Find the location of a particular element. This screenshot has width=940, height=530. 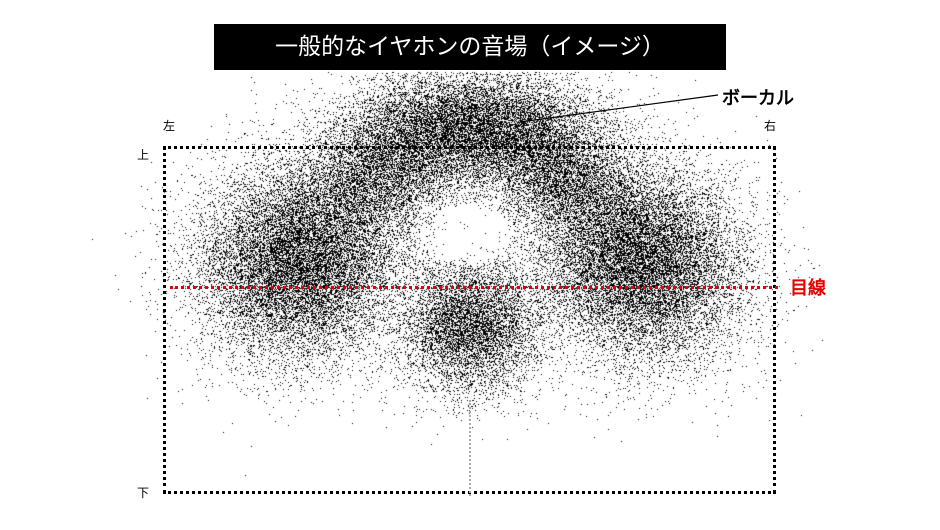

center-guide-line is located at coordinates (470, 448).